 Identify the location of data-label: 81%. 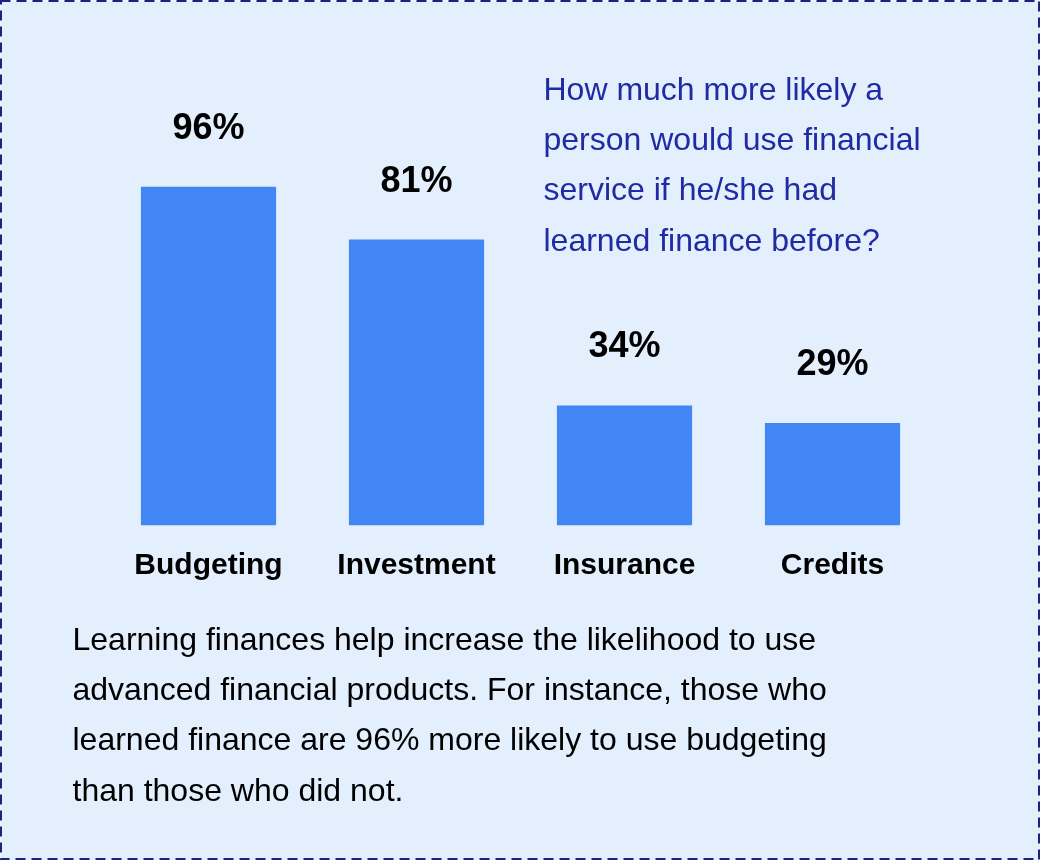
(416, 179).